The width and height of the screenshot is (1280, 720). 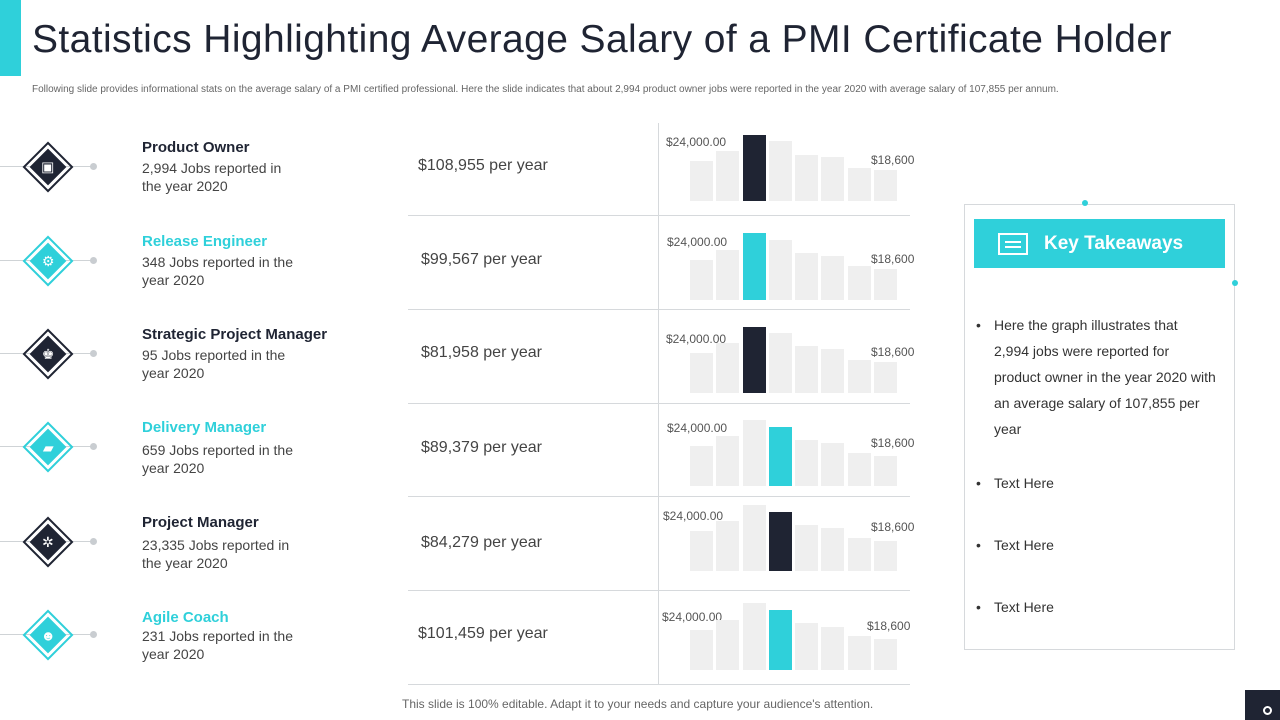 What do you see at coordinates (48, 167) in the screenshot?
I see `product-box-icon: ▣` at bounding box center [48, 167].